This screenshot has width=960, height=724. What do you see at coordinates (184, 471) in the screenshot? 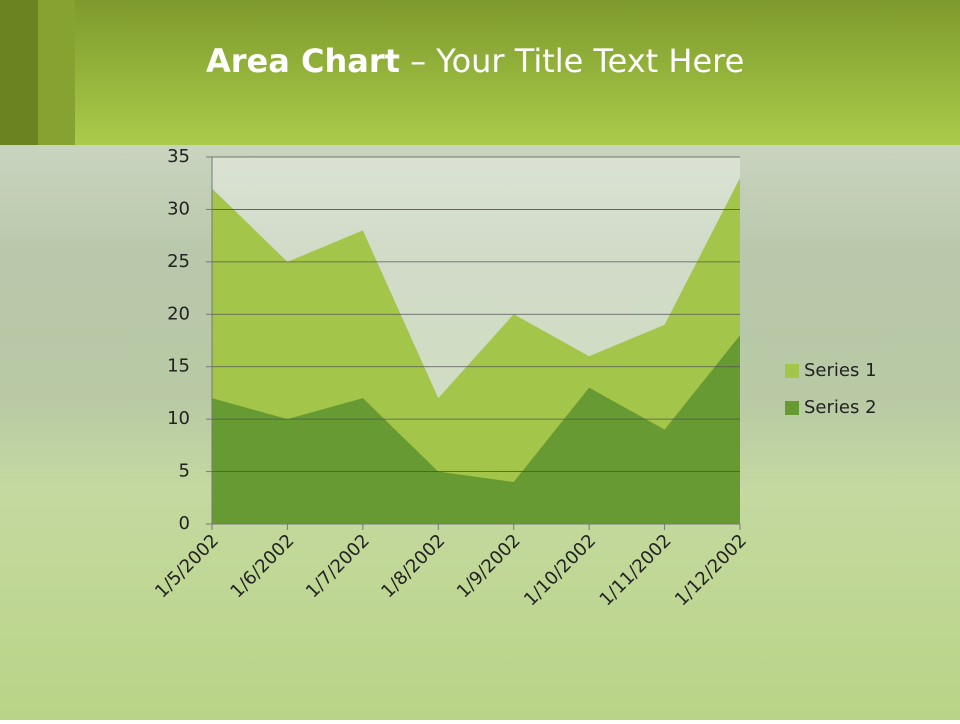
I see `y-tick-label: 5` at bounding box center [184, 471].